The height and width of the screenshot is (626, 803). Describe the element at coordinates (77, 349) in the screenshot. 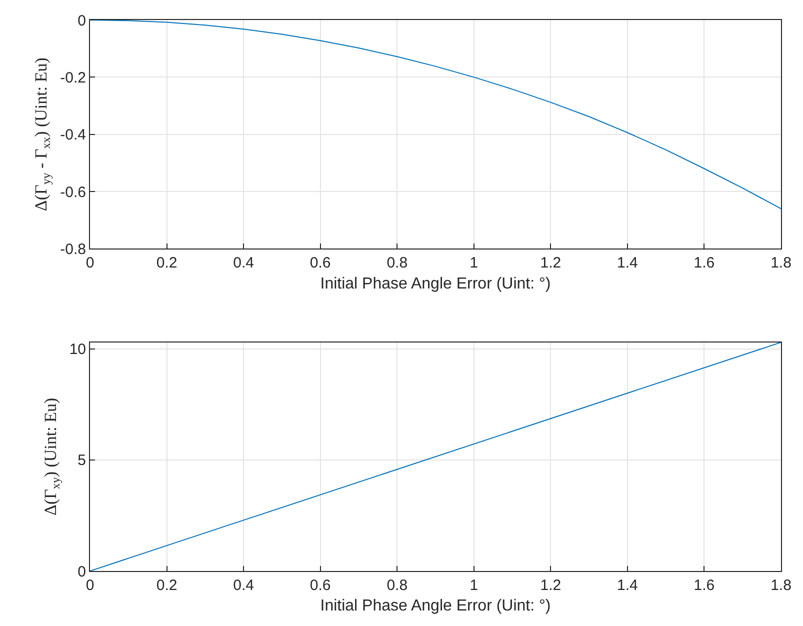

I see `y-tick-label: 10` at that location.